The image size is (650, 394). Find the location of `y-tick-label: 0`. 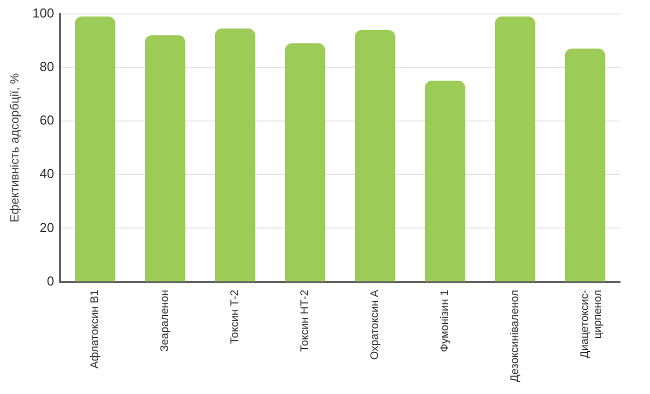

y-tick-label: 0 is located at coordinates (50, 280).